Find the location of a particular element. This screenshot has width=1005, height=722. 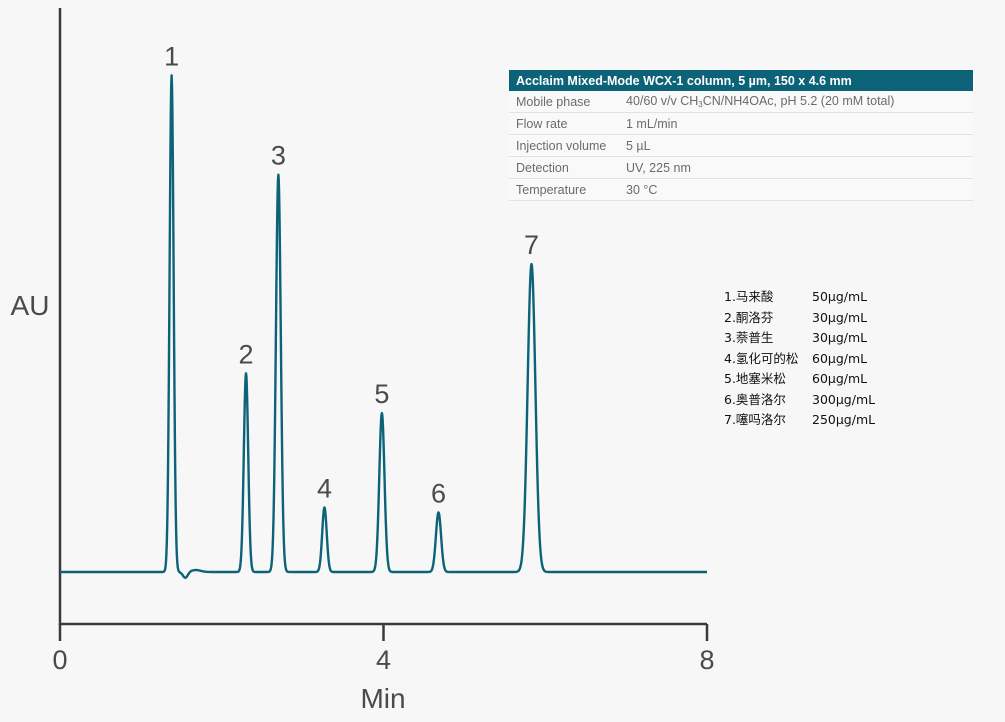

legend-item: 4.氢化可的松 60µg/mL is located at coordinates (799, 359).